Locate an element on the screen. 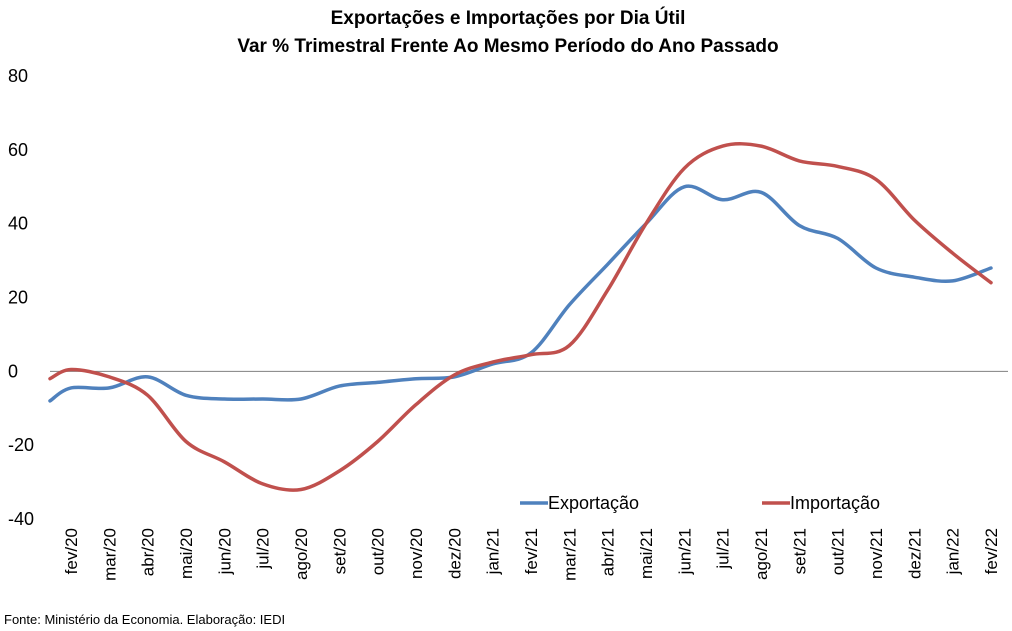 Image resolution: width=1012 pixels, height=631 pixels. x-tick-label: jul/21 is located at coordinates (723, 549).